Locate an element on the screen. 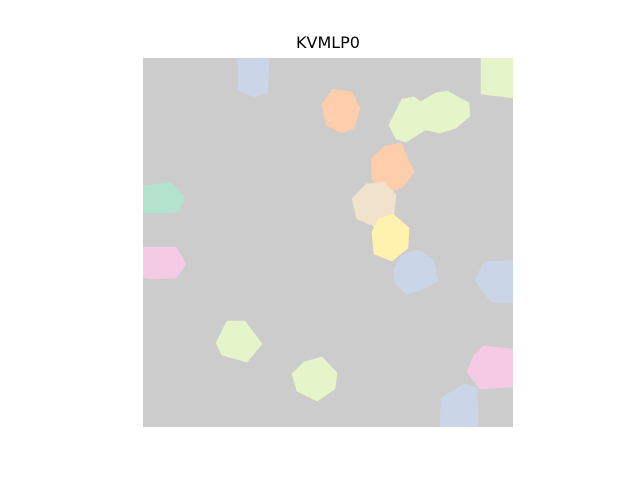  cell-green-lower-left is located at coordinates (239, 341).